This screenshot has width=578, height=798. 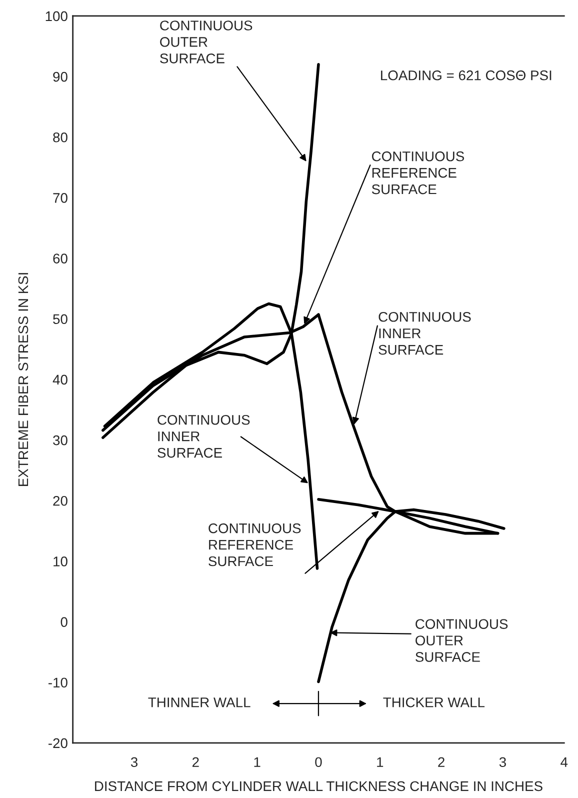 I want to click on x-tick-label: 0, so click(x=318, y=762).